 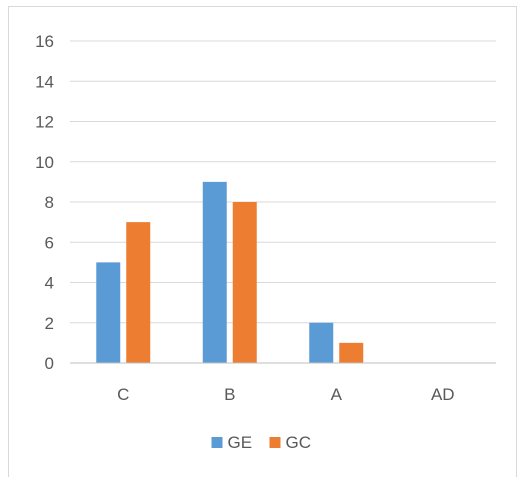 I want to click on y-tick-label: 4, so click(x=49, y=283).